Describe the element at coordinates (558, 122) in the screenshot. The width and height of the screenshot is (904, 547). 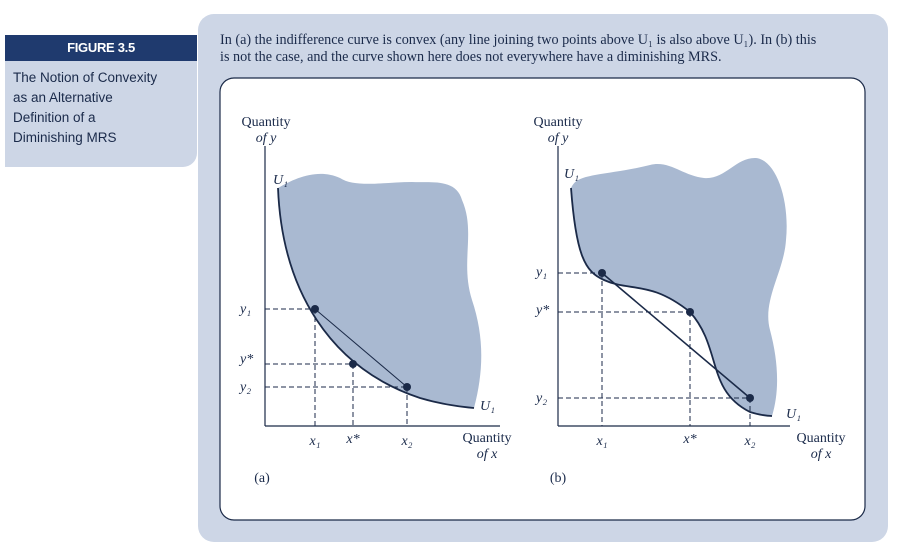
I see `y-axis-label-b: Quantity` at that location.